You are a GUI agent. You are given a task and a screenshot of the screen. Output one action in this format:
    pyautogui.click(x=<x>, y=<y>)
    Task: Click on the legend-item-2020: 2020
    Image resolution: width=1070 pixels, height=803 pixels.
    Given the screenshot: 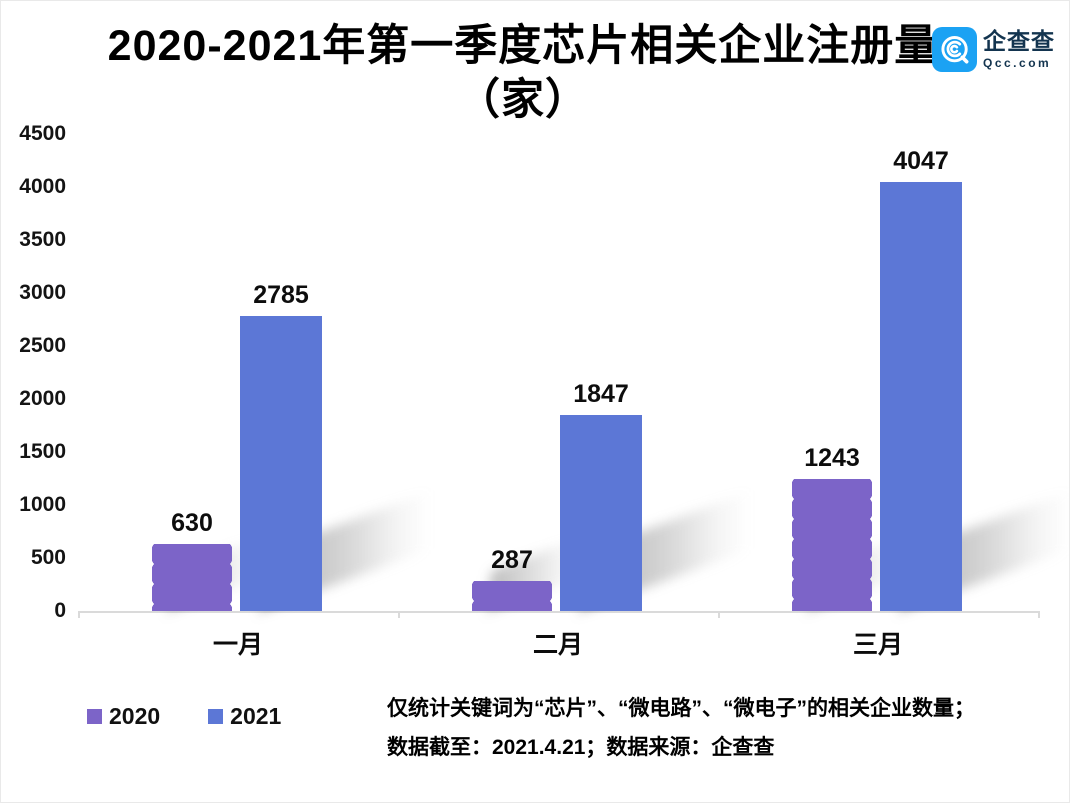 What is the action you would take?
    pyautogui.click(x=123, y=716)
    